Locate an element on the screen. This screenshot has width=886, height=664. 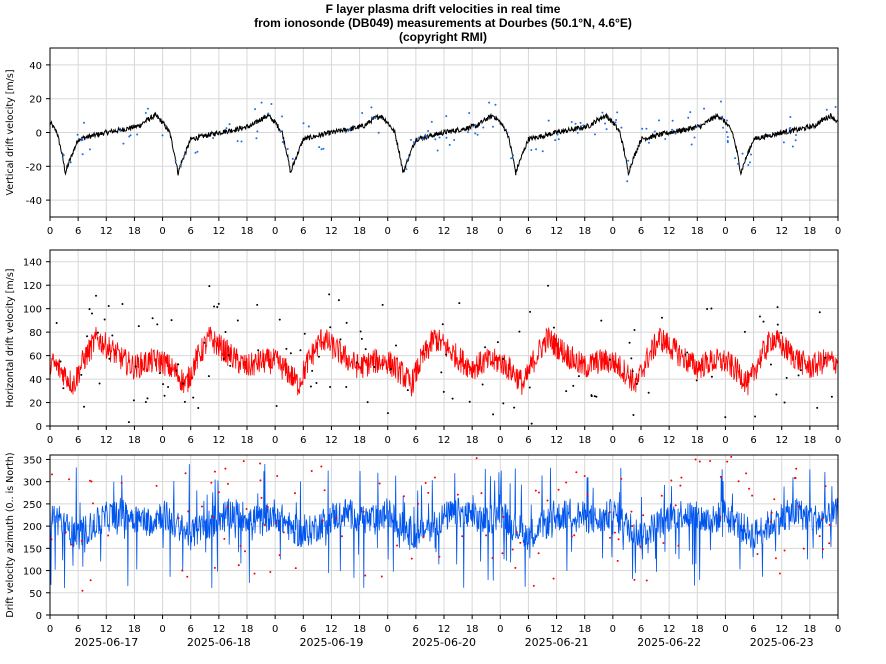
y-tick-label: 140 is located at coordinates (32, 263).